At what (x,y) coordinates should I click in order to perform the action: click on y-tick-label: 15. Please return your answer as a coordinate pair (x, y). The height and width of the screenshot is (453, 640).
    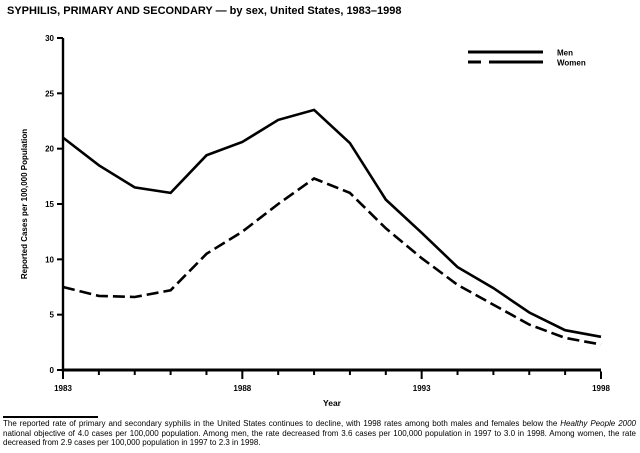
    Looking at the image, I should click on (49, 204).